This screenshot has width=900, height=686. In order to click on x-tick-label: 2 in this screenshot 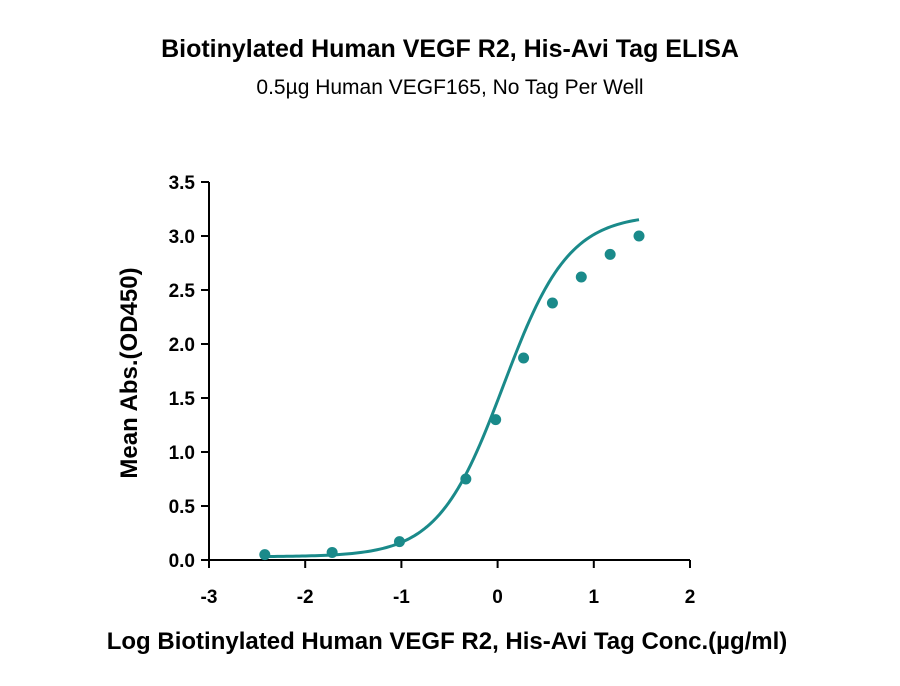, I will do `click(690, 597)`.